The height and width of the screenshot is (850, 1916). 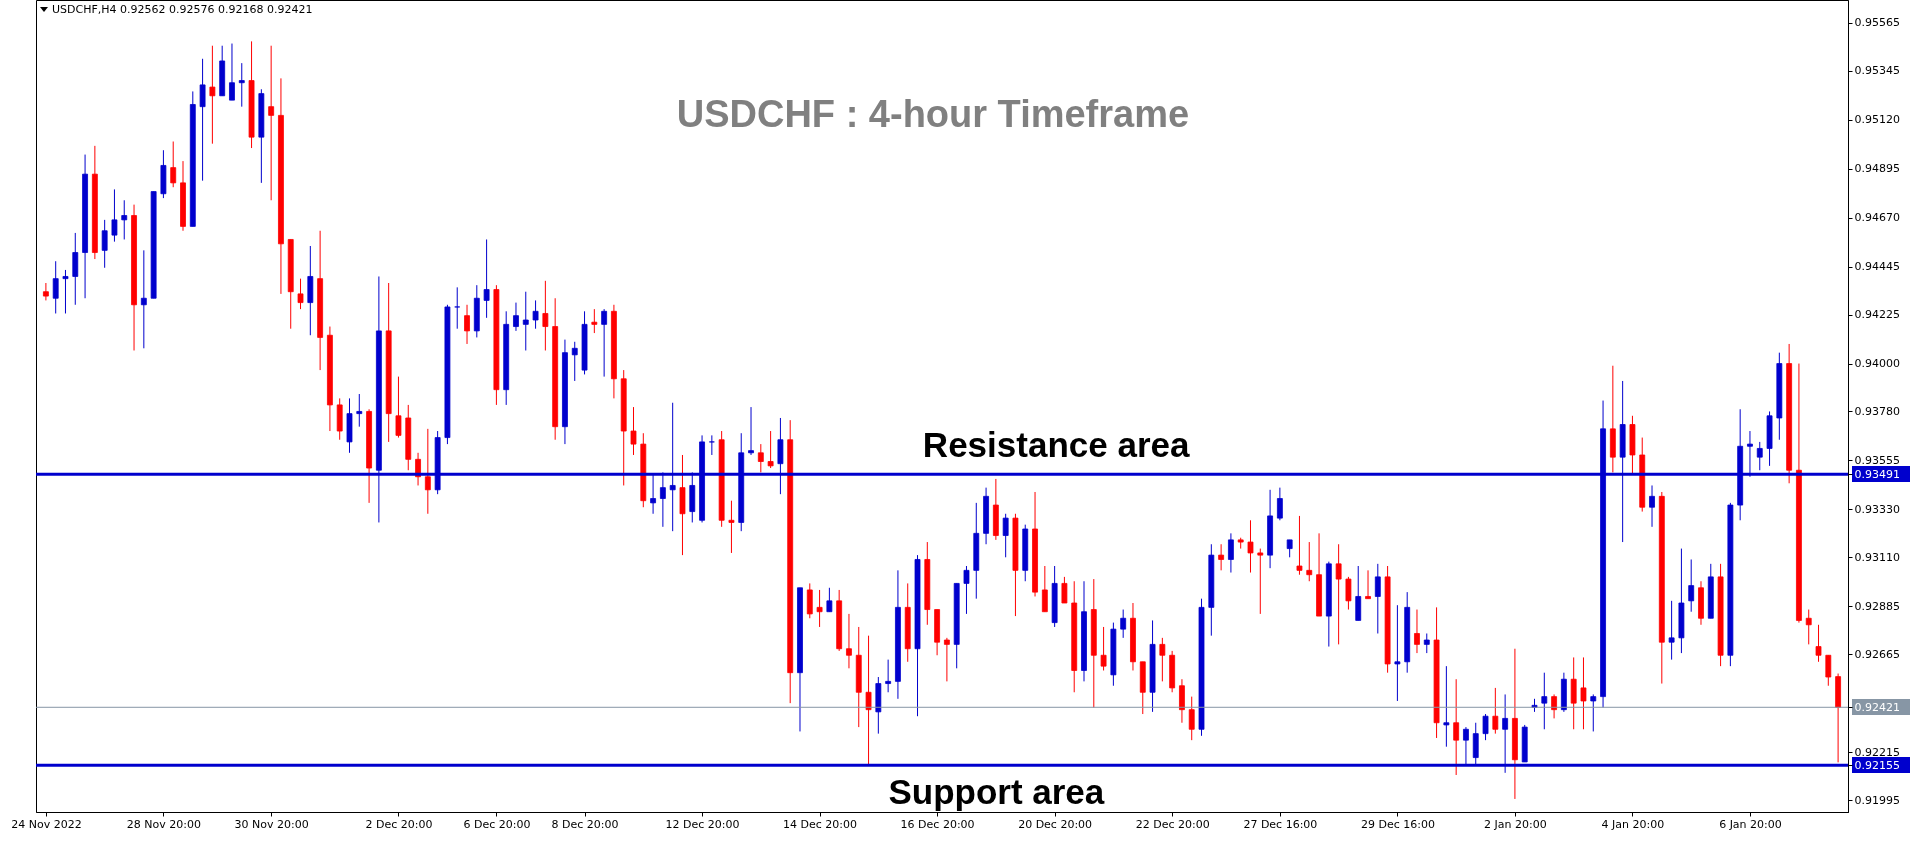 What do you see at coordinates (1877, 606) in the screenshot?
I see `y-tick-label: 0.92885` at bounding box center [1877, 606].